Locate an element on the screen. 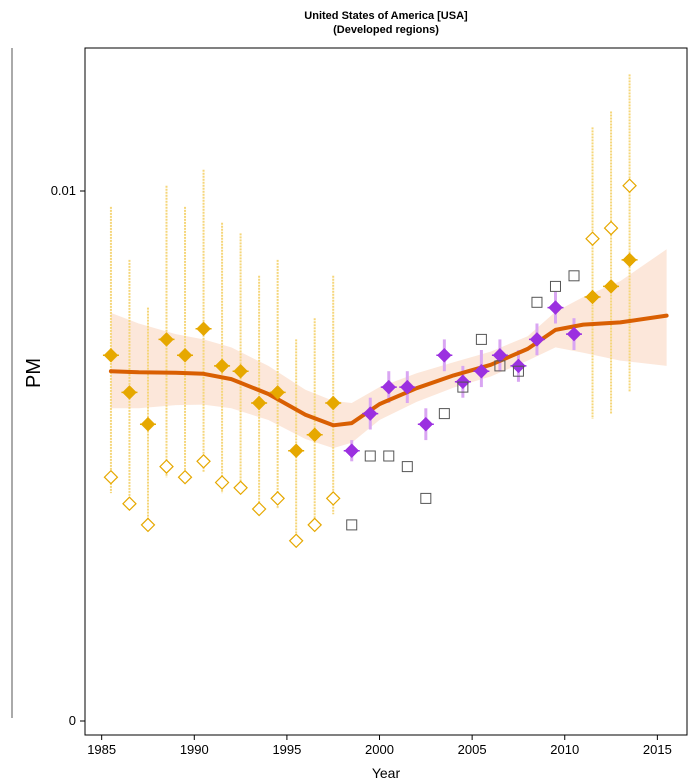 Image resolution: width=691 pixels, height=784 pixels. chart-subtitle: (Developed regions) is located at coordinates (386, 30).